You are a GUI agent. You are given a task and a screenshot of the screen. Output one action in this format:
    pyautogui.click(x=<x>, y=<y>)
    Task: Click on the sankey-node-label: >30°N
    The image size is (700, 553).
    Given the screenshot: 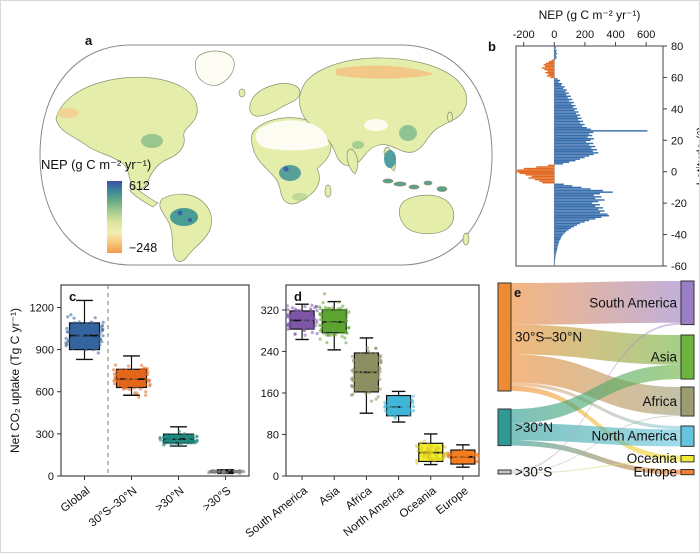 What is the action you would take?
    pyautogui.click(x=534, y=427)
    